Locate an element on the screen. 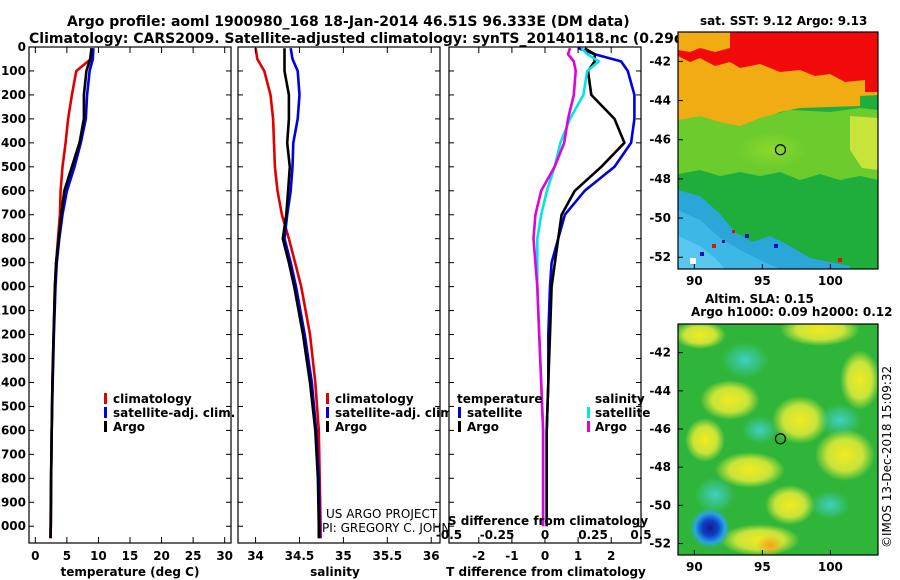  depth-tick-label: 1500 is located at coordinates (13, 406).